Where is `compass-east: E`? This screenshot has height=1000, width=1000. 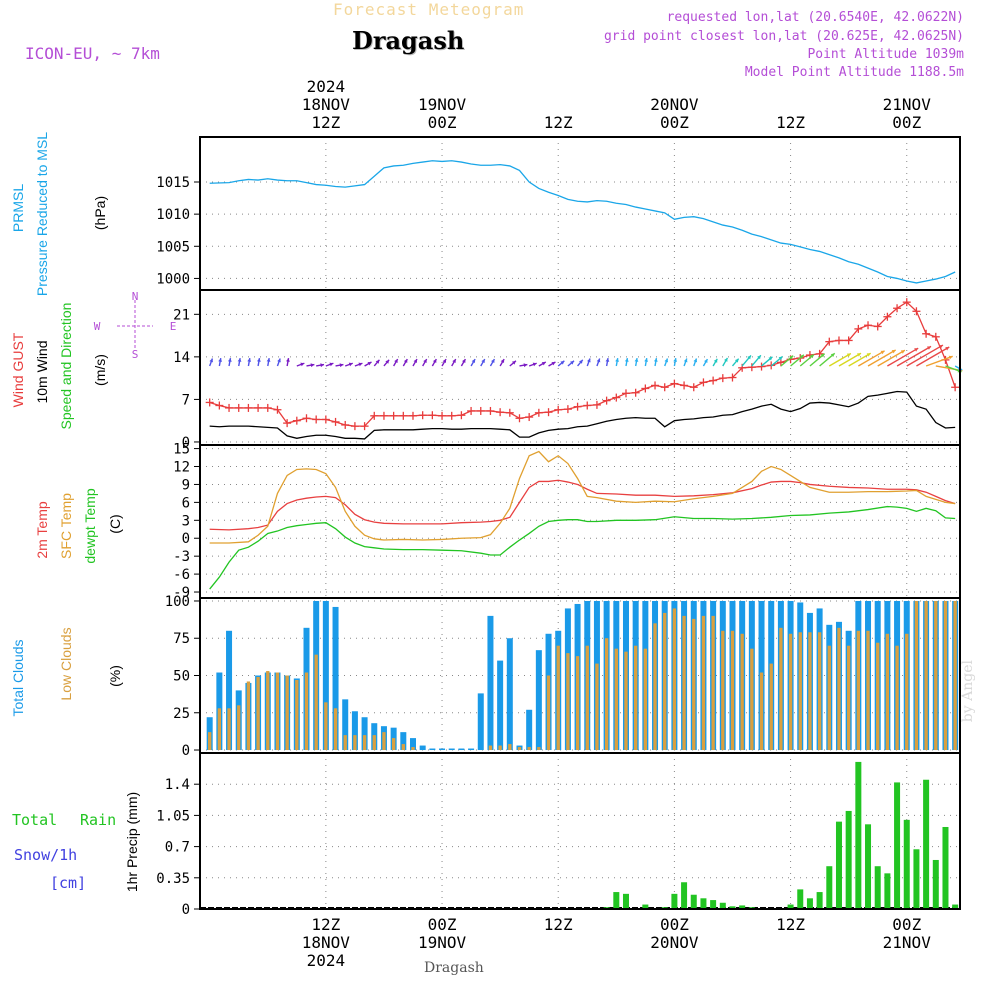 compass-east: E is located at coordinates (173, 326).